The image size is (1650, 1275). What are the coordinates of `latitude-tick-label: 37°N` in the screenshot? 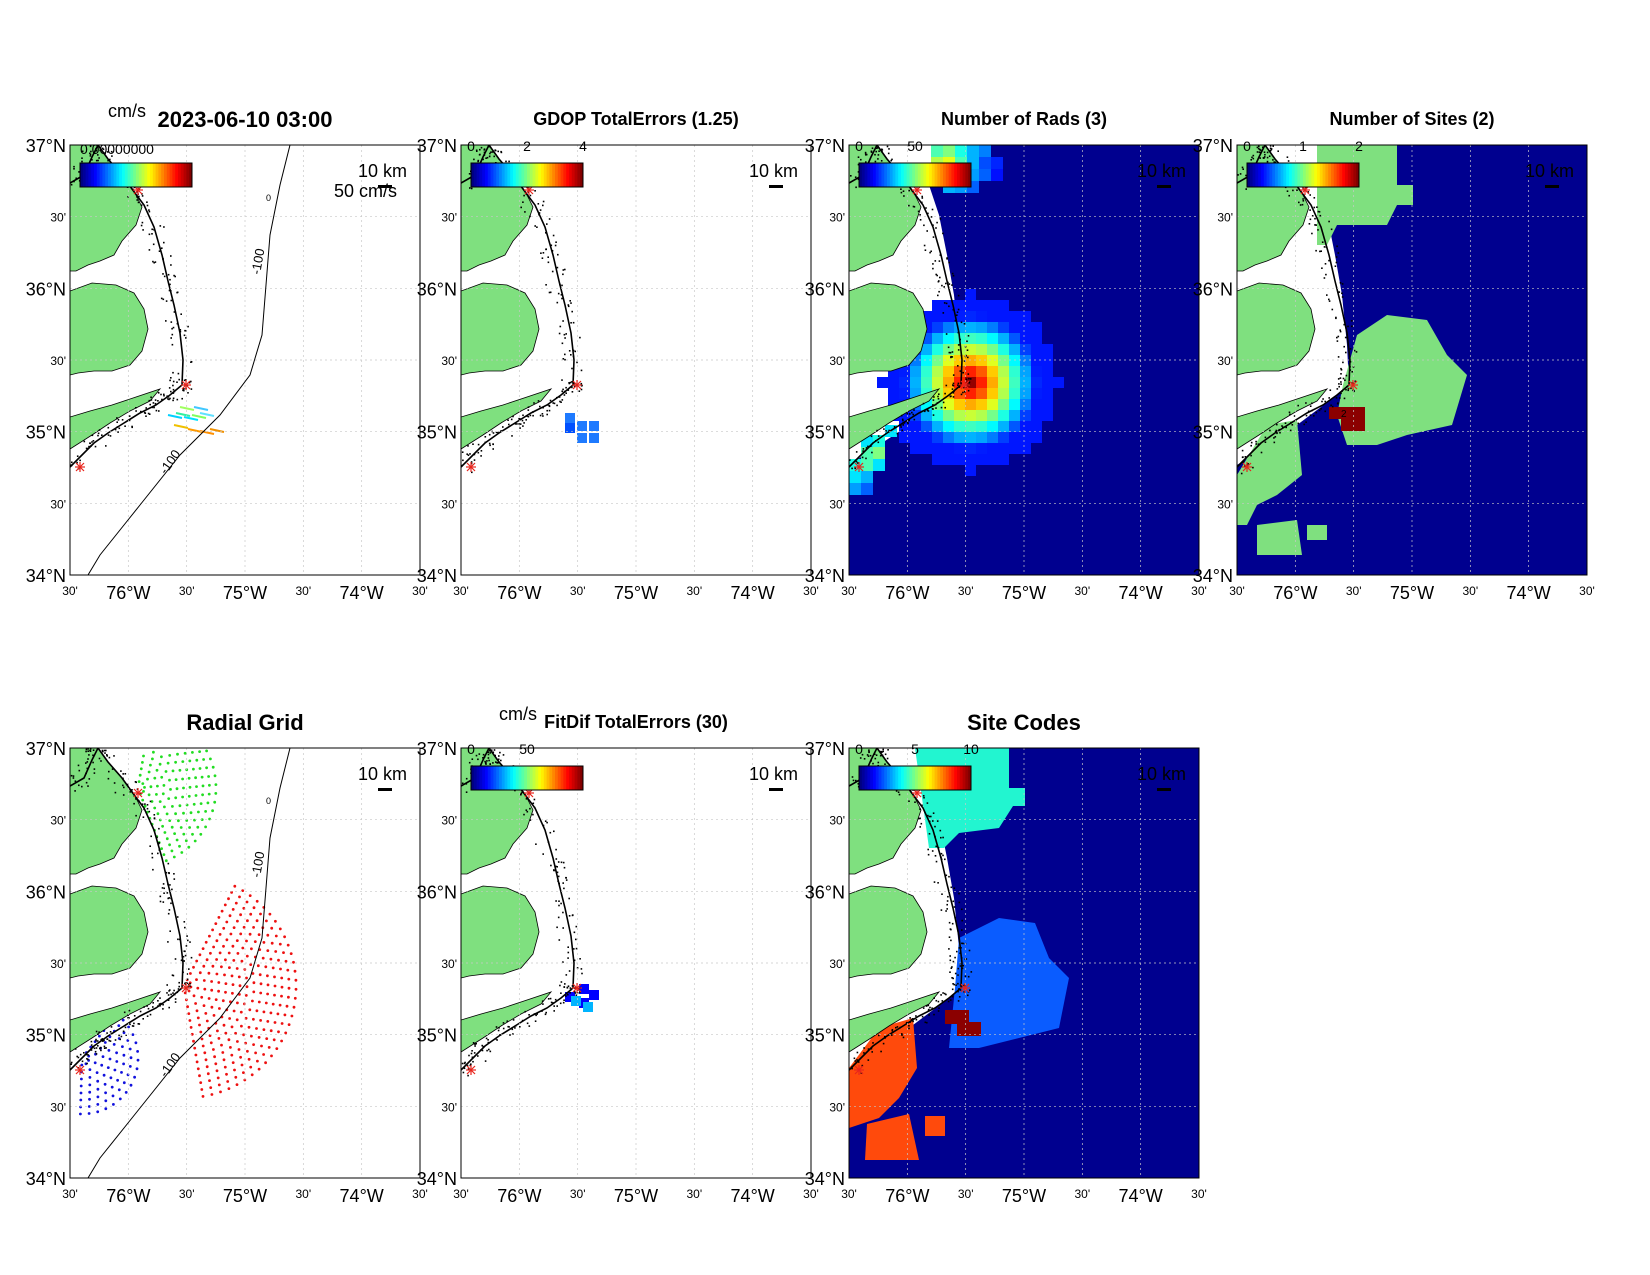 It's located at (825, 749).